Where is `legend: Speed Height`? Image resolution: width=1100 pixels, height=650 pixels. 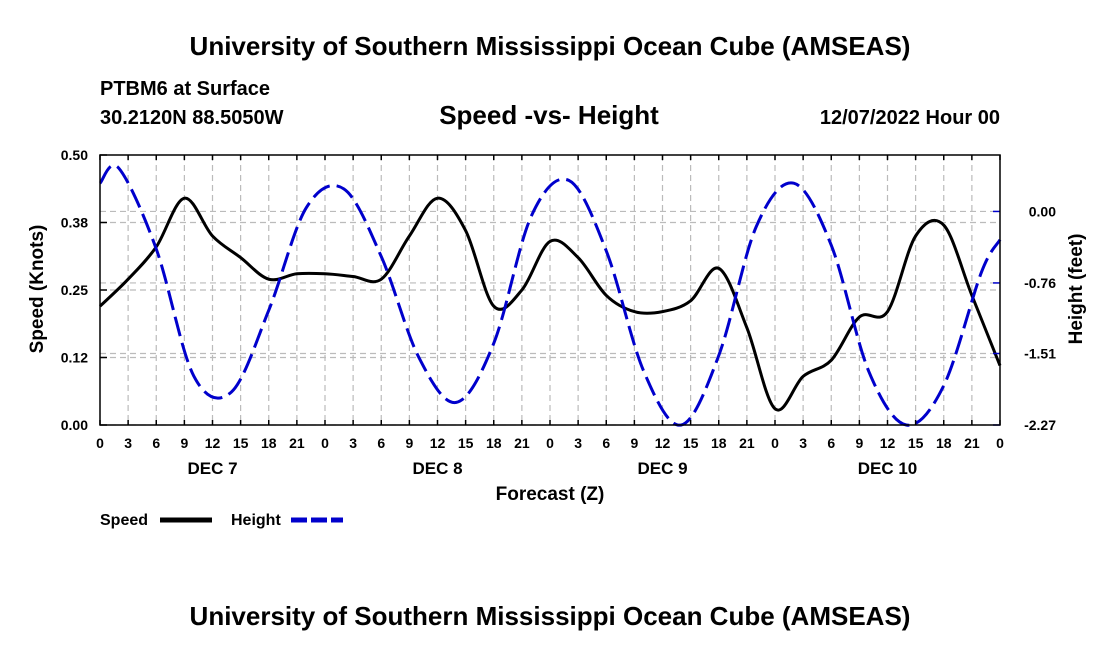
legend: Speed Height is located at coordinates (221, 520).